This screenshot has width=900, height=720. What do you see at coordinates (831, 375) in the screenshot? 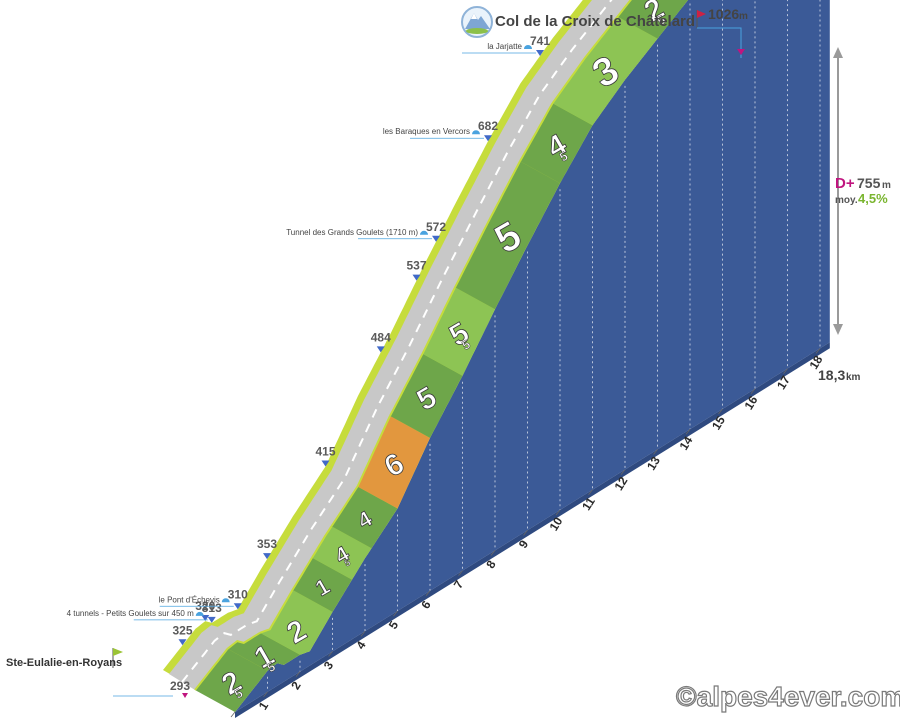
I see `distance-value: 18,3` at bounding box center [831, 375].